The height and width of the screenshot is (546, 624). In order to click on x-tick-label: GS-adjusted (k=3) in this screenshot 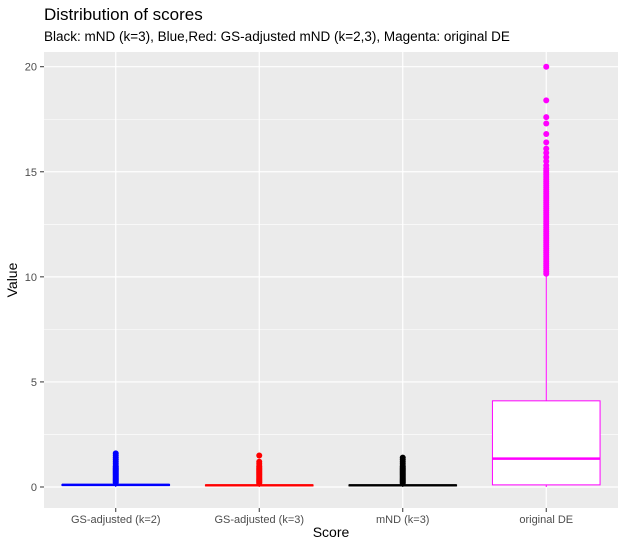, I will do `click(259, 520)`.